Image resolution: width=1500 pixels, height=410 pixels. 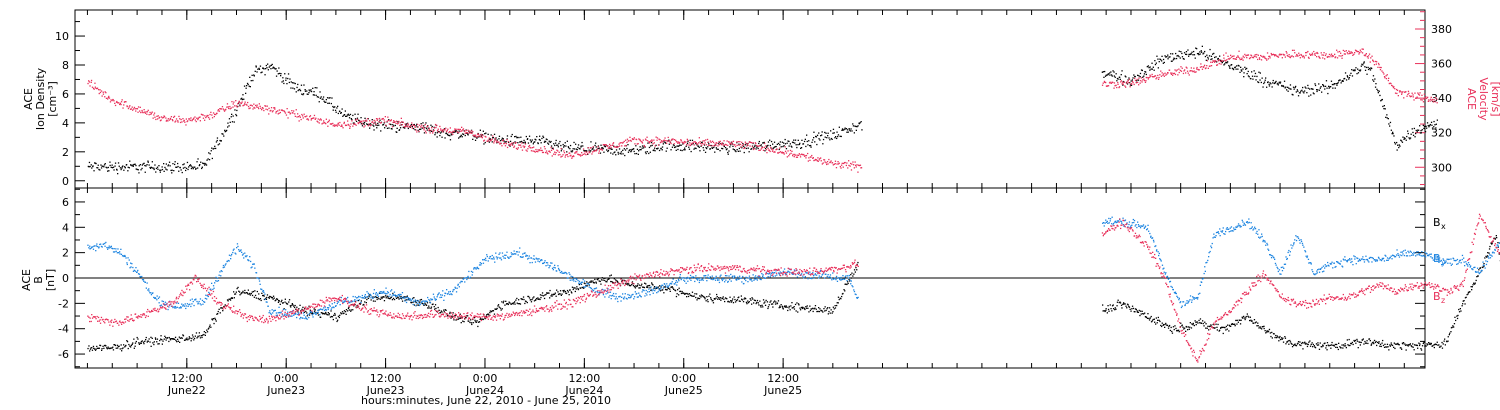 What do you see at coordinates (1441, 29) in the screenshot?
I see `velocity-tick-label: 380` at bounding box center [1441, 29].